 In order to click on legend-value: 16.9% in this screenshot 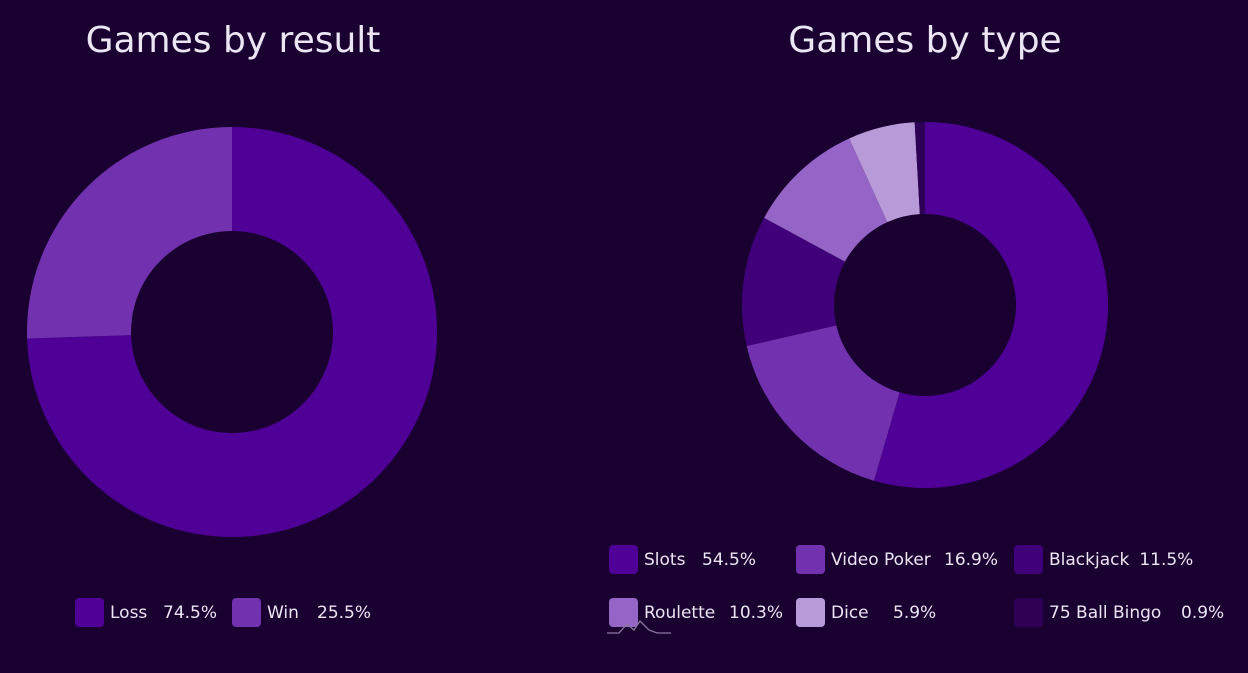, I will do `click(971, 559)`.